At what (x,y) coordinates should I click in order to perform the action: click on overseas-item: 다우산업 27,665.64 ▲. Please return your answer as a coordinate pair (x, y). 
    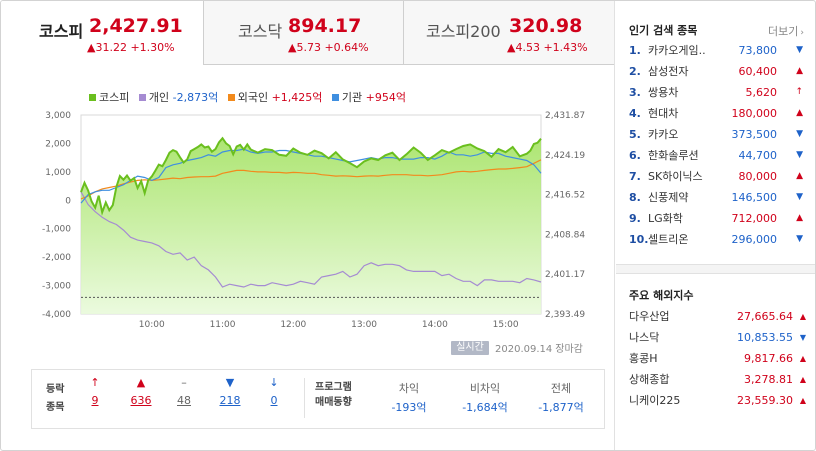
    Looking at the image, I should click on (718, 316).